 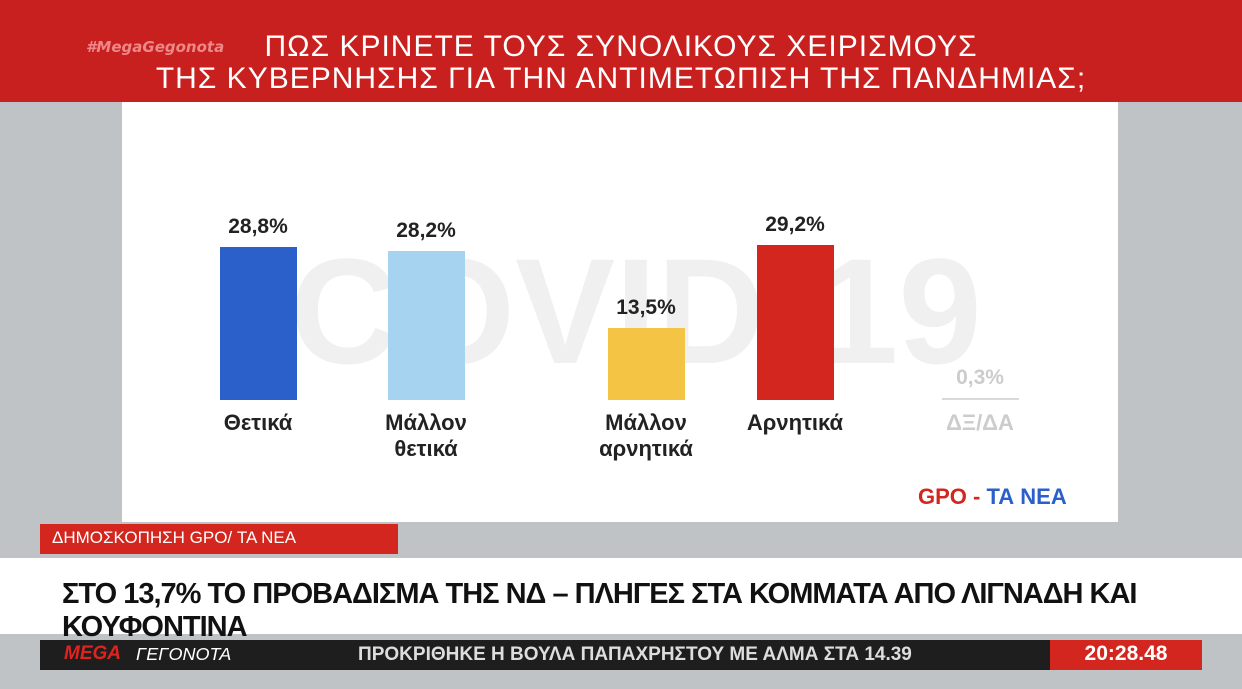 I want to click on logo-mega: MEGA, so click(x=92, y=653).